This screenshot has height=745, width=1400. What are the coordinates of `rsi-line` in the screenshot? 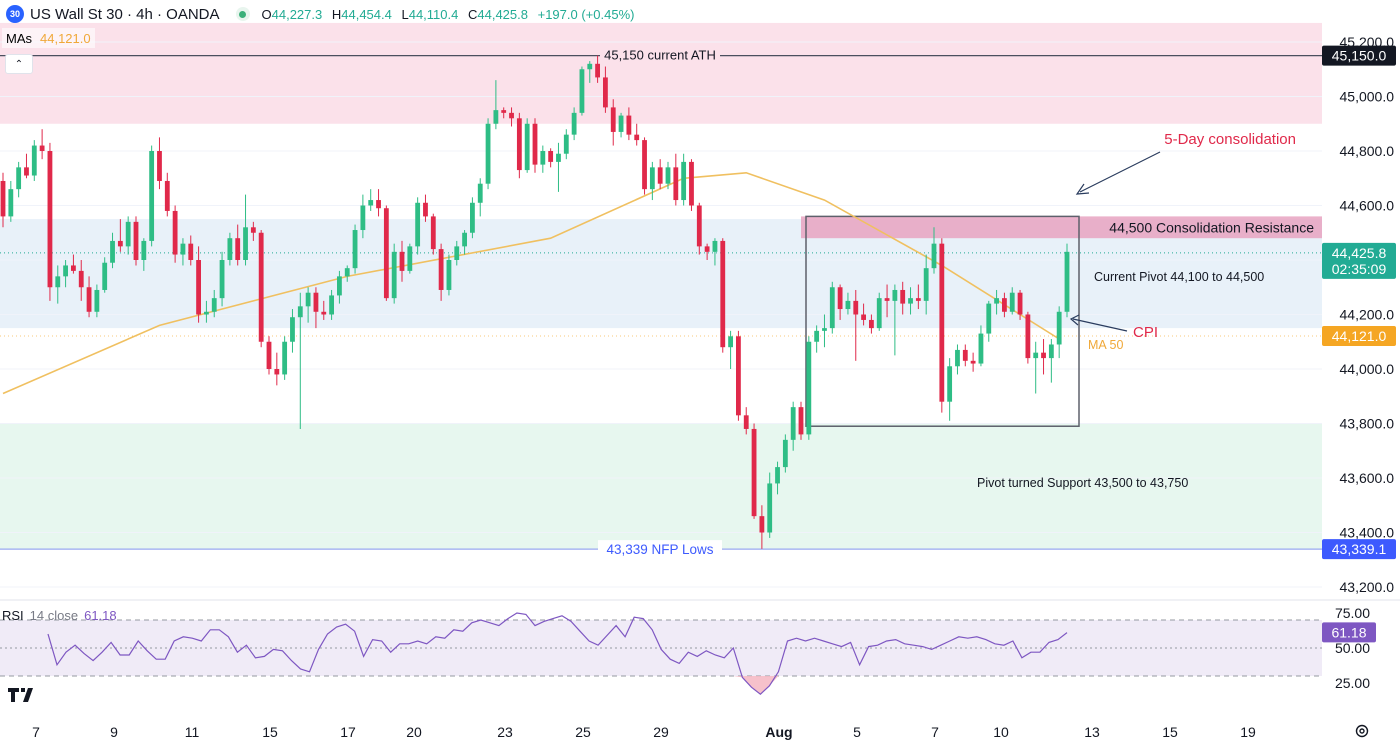 It's located at (557, 653).